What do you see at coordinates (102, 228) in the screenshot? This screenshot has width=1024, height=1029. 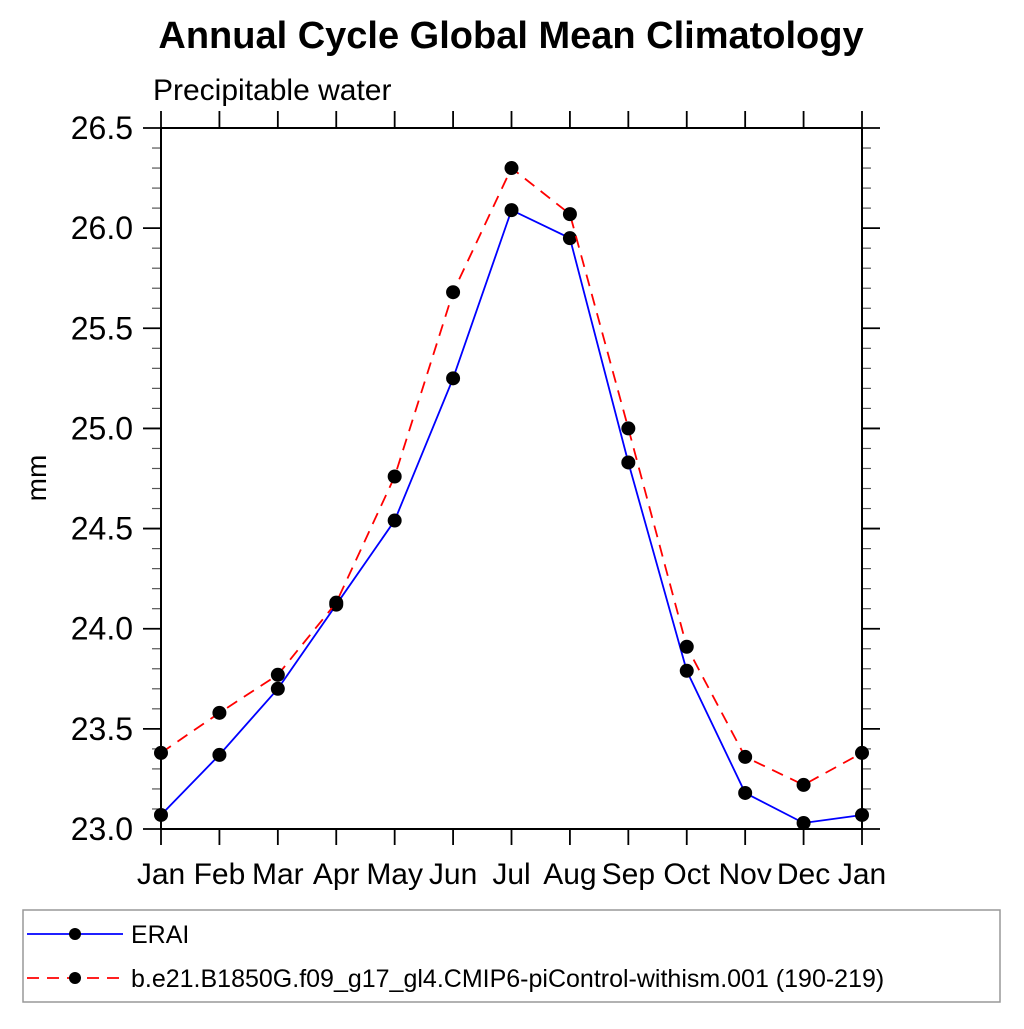 I see `y-tick-label: 26.0` at bounding box center [102, 228].